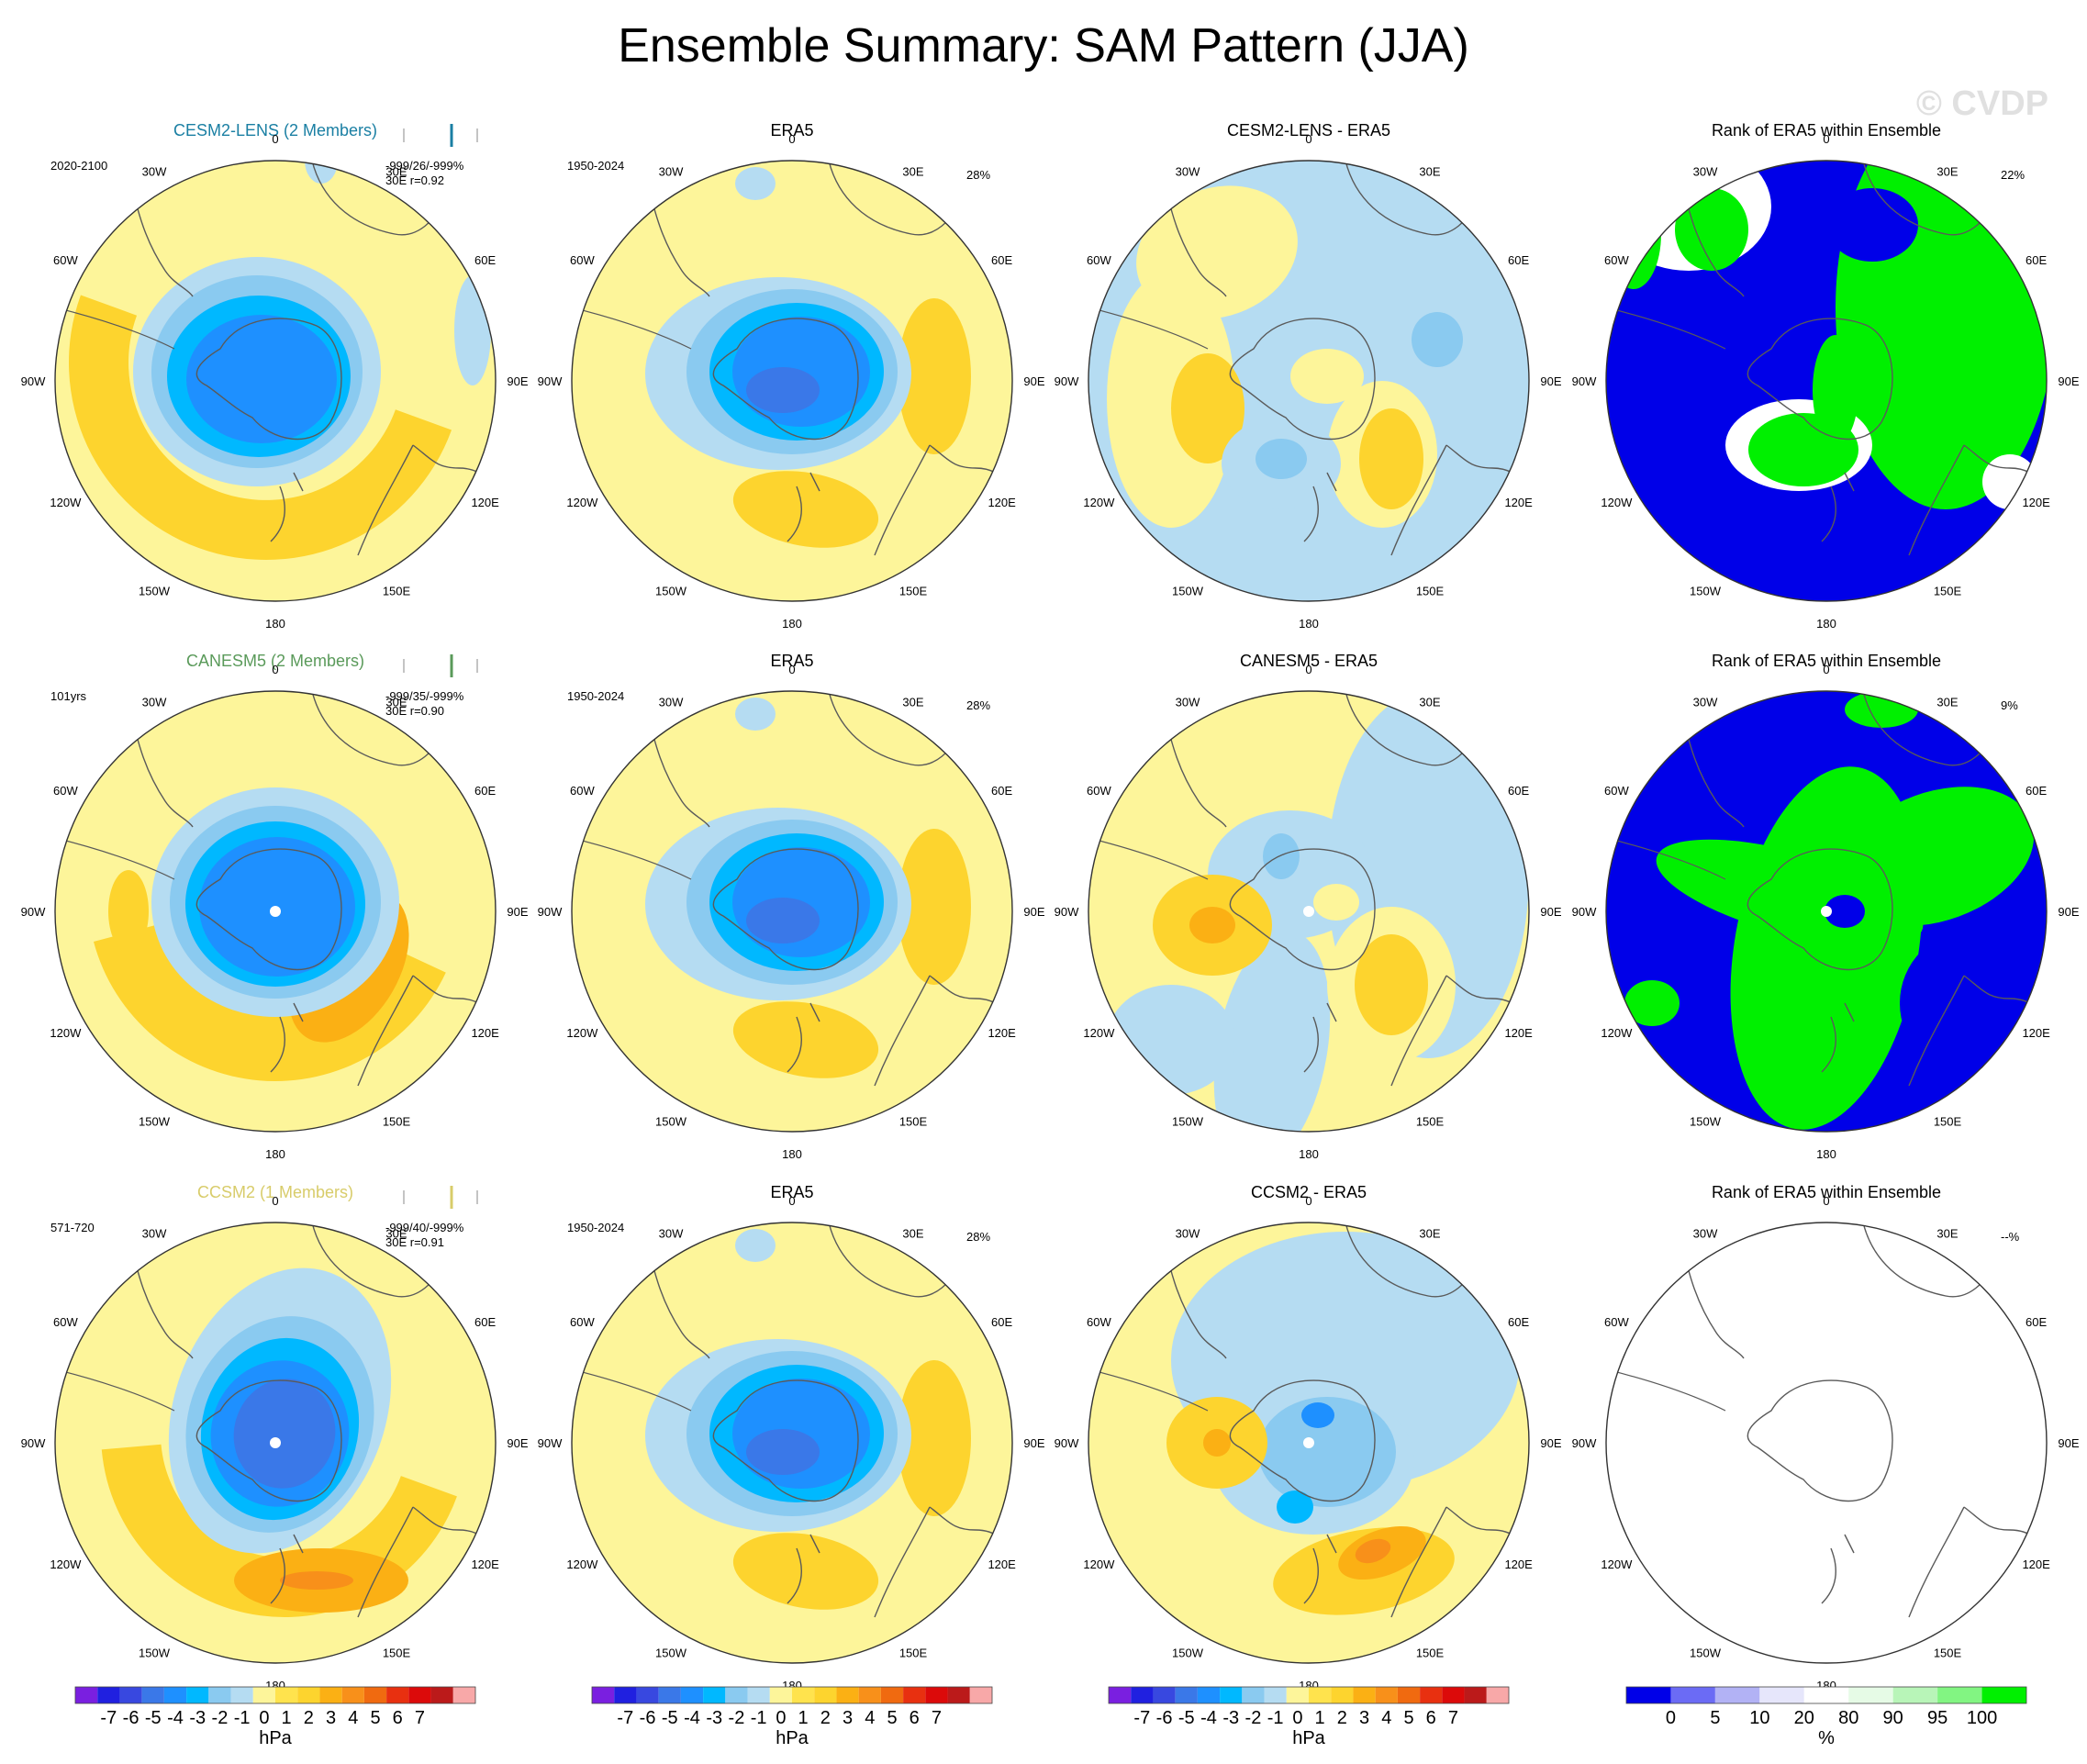  I want to click on era5-panel-title: ERA5, so click(791, 130).